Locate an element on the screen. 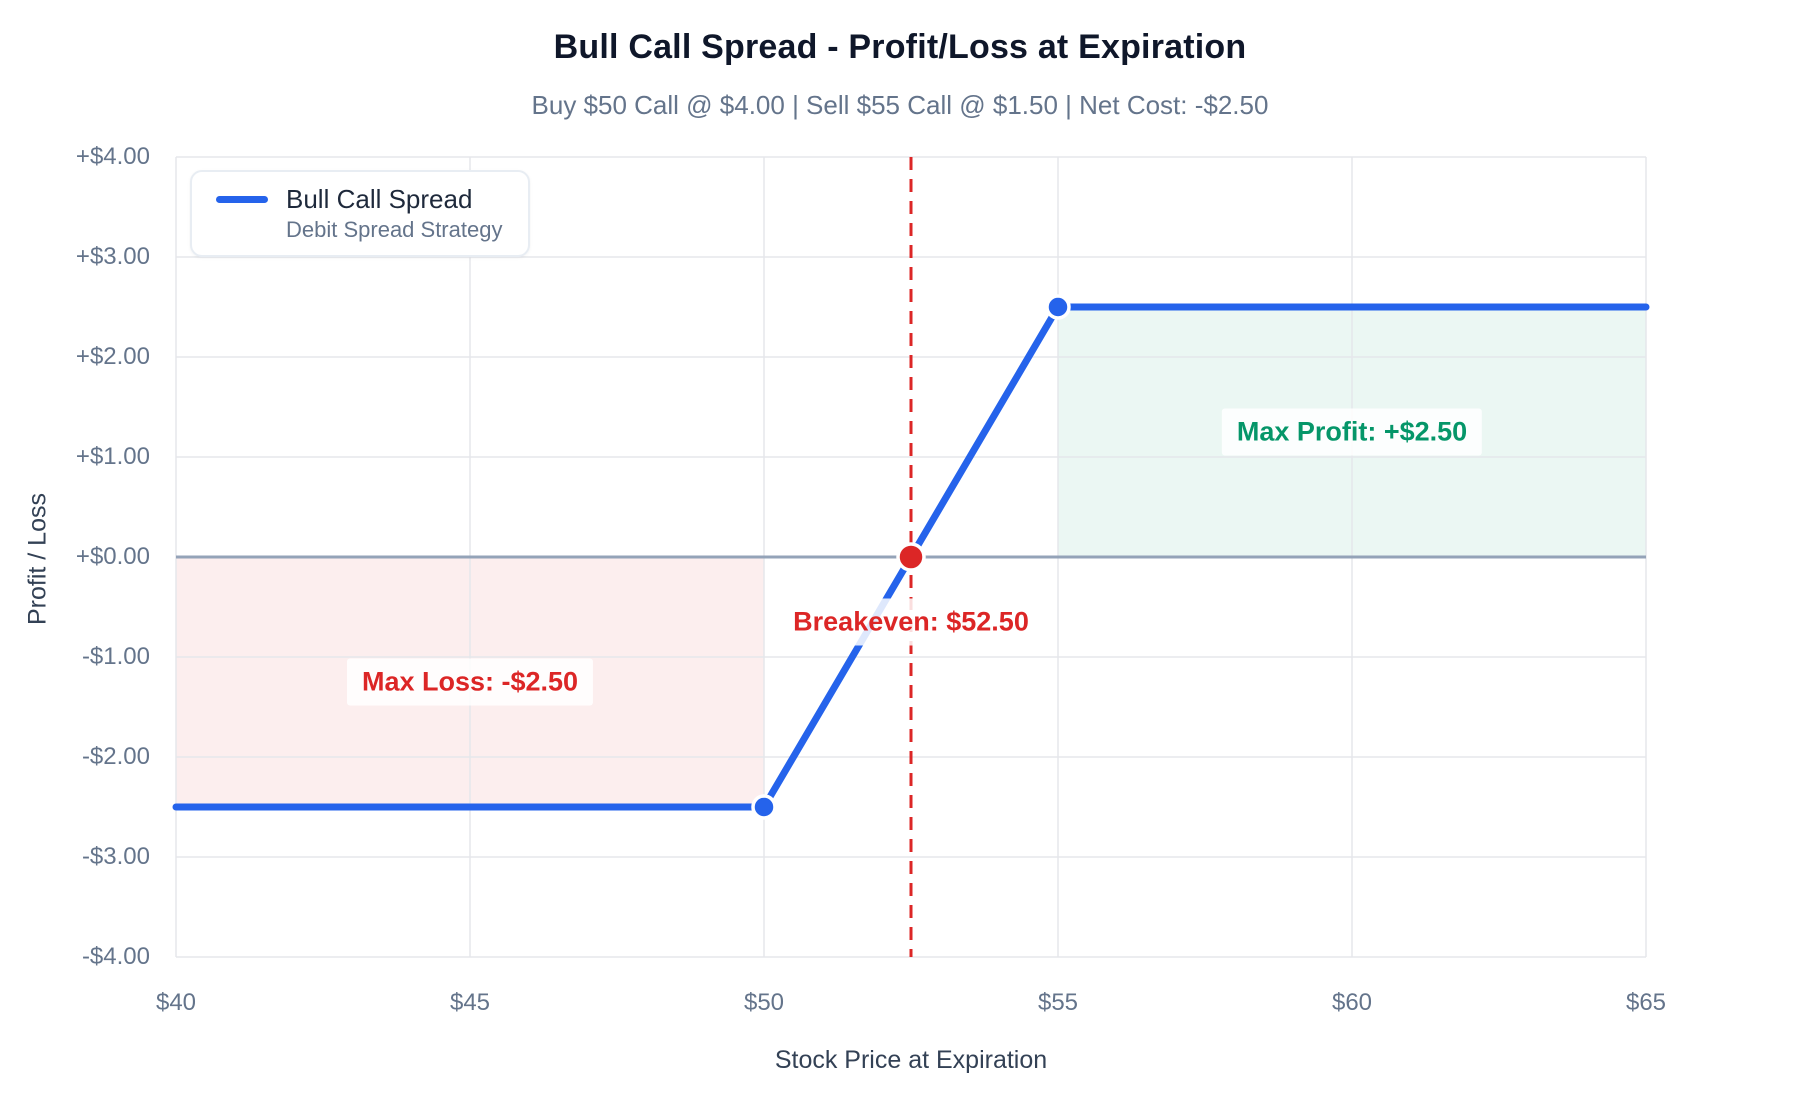 The image size is (1800, 1100). x-axis-title: Stock Price at Expiration is located at coordinates (911, 1060).